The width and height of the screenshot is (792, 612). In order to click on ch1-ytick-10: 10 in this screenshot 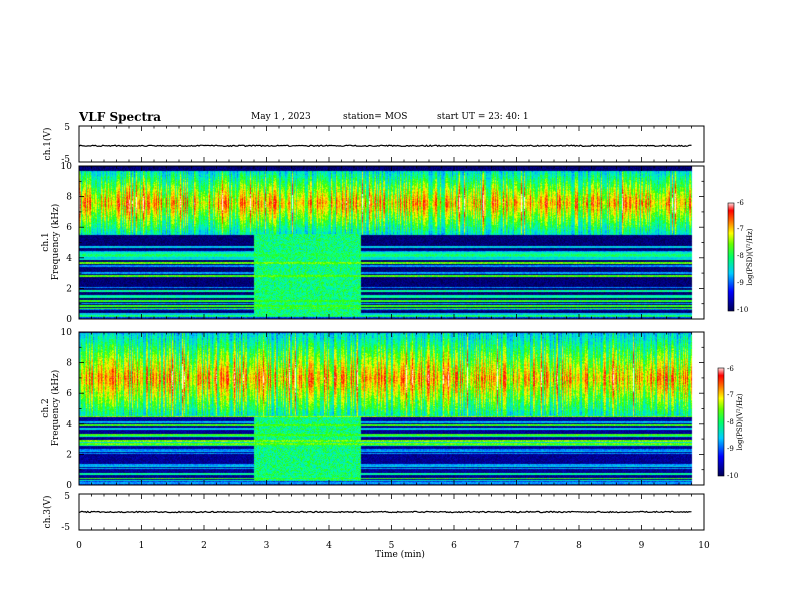, I will do `click(67, 167)`.